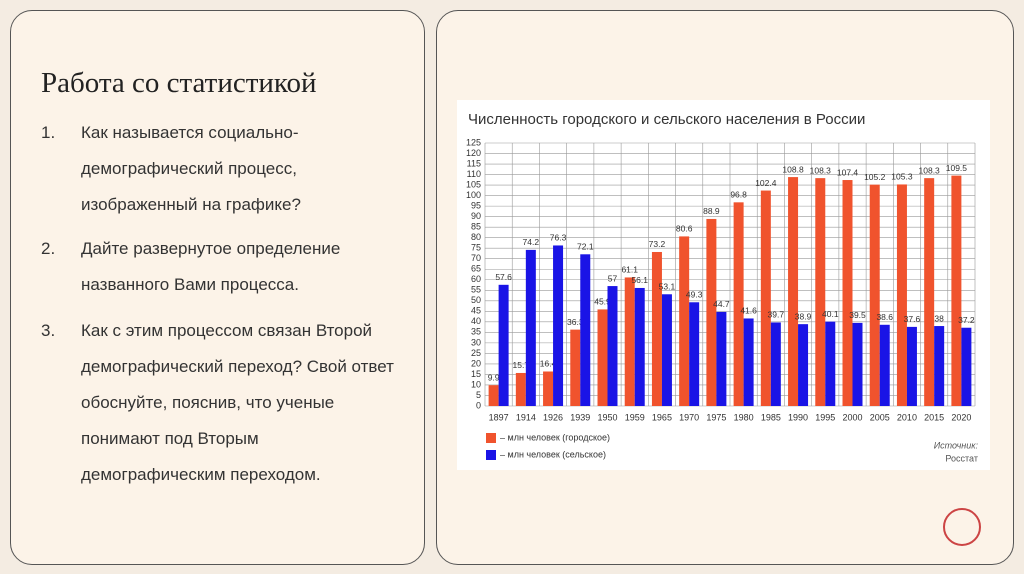  I want to click on value-label: 96.8, so click(738, 195).